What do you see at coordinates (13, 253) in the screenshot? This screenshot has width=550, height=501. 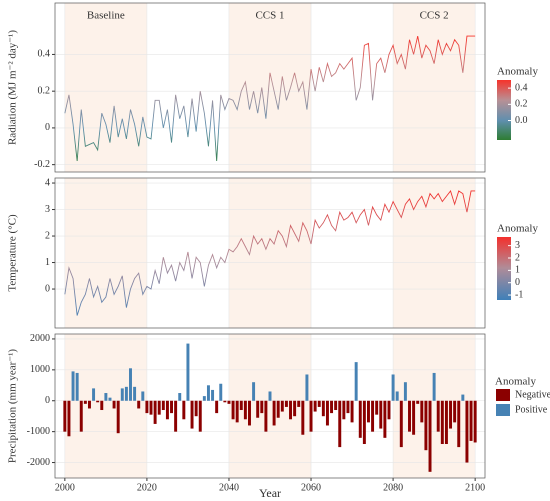 I see `y-axis-title: Temperature (°C)` at bounding box center [13, 253].